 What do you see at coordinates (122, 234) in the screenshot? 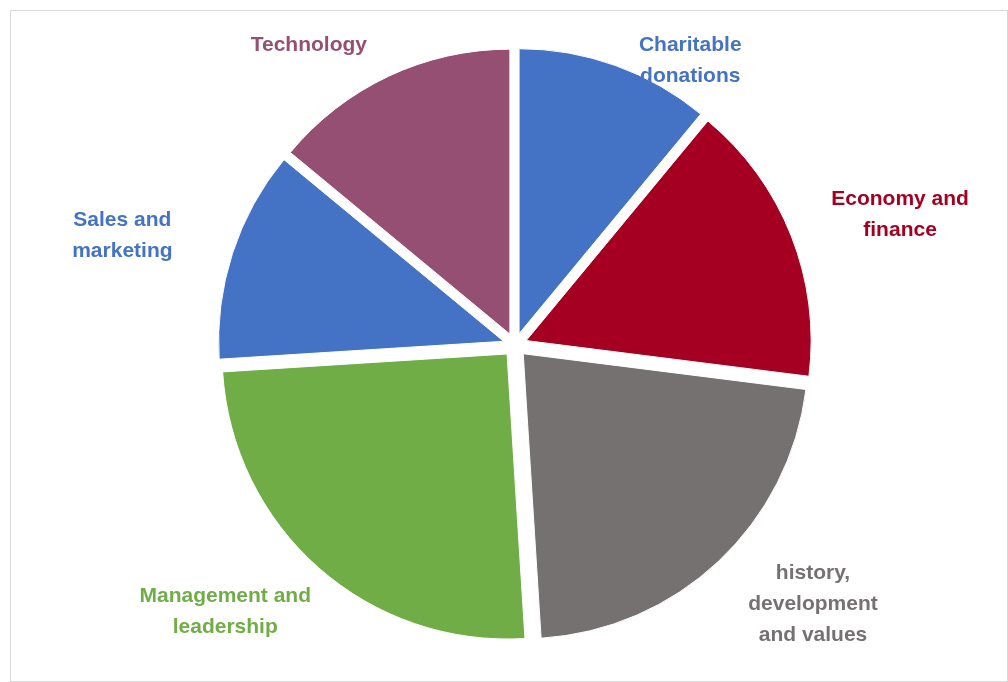
I see `slice-label: Sales and marketing` at bounding box center [122, 234].